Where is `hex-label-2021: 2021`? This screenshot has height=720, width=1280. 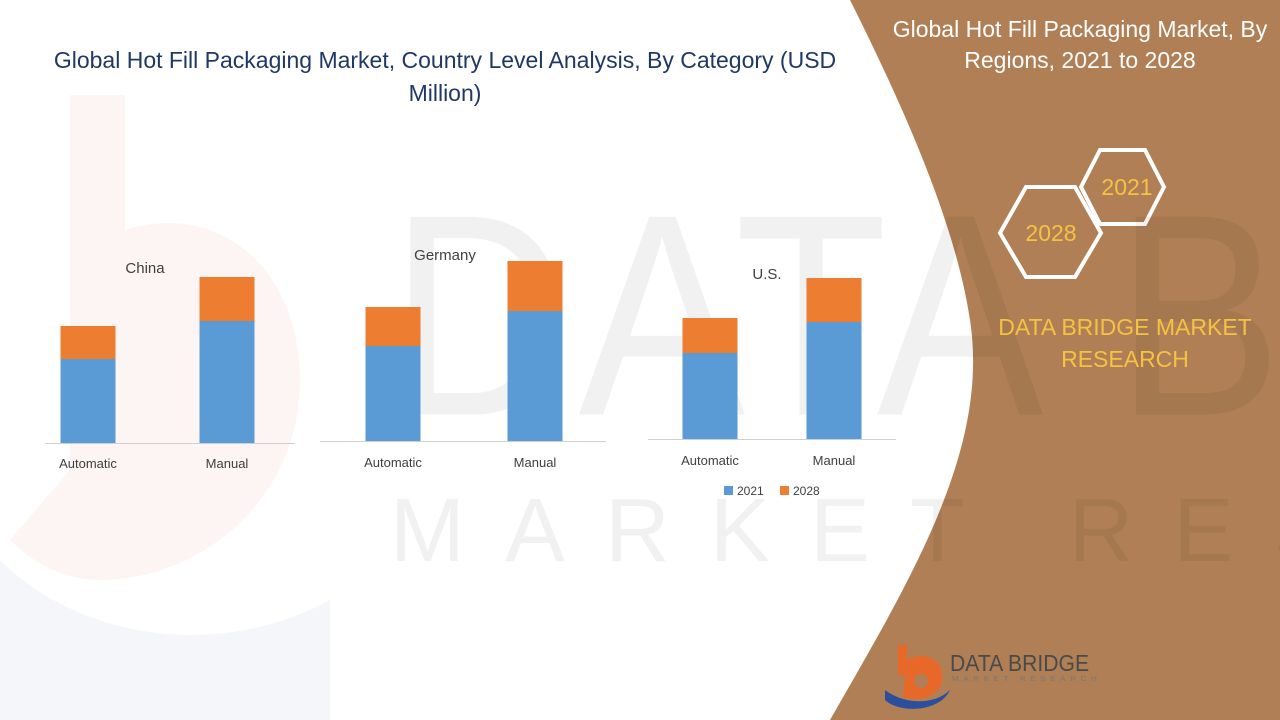
hex-label-2021: 2021 is located at coordinates (1127, 187).